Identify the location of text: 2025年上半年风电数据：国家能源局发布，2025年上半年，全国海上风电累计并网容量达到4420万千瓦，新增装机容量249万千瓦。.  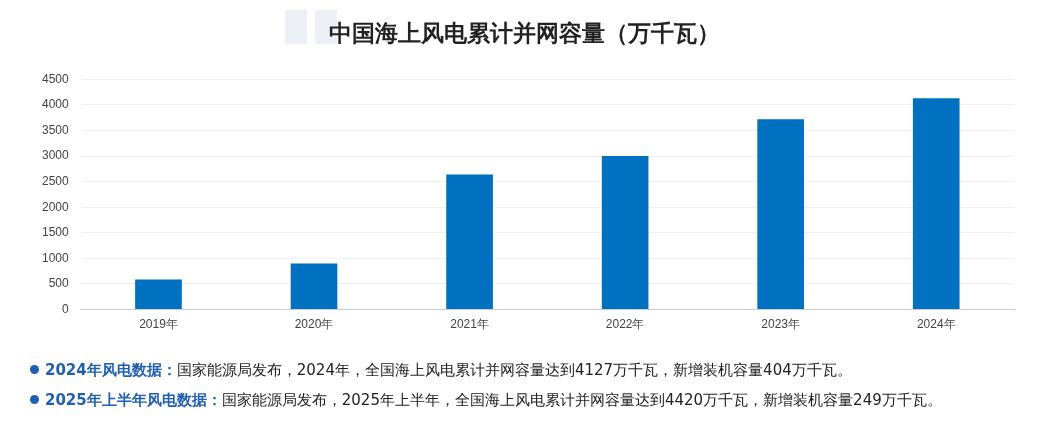
(493, 400).